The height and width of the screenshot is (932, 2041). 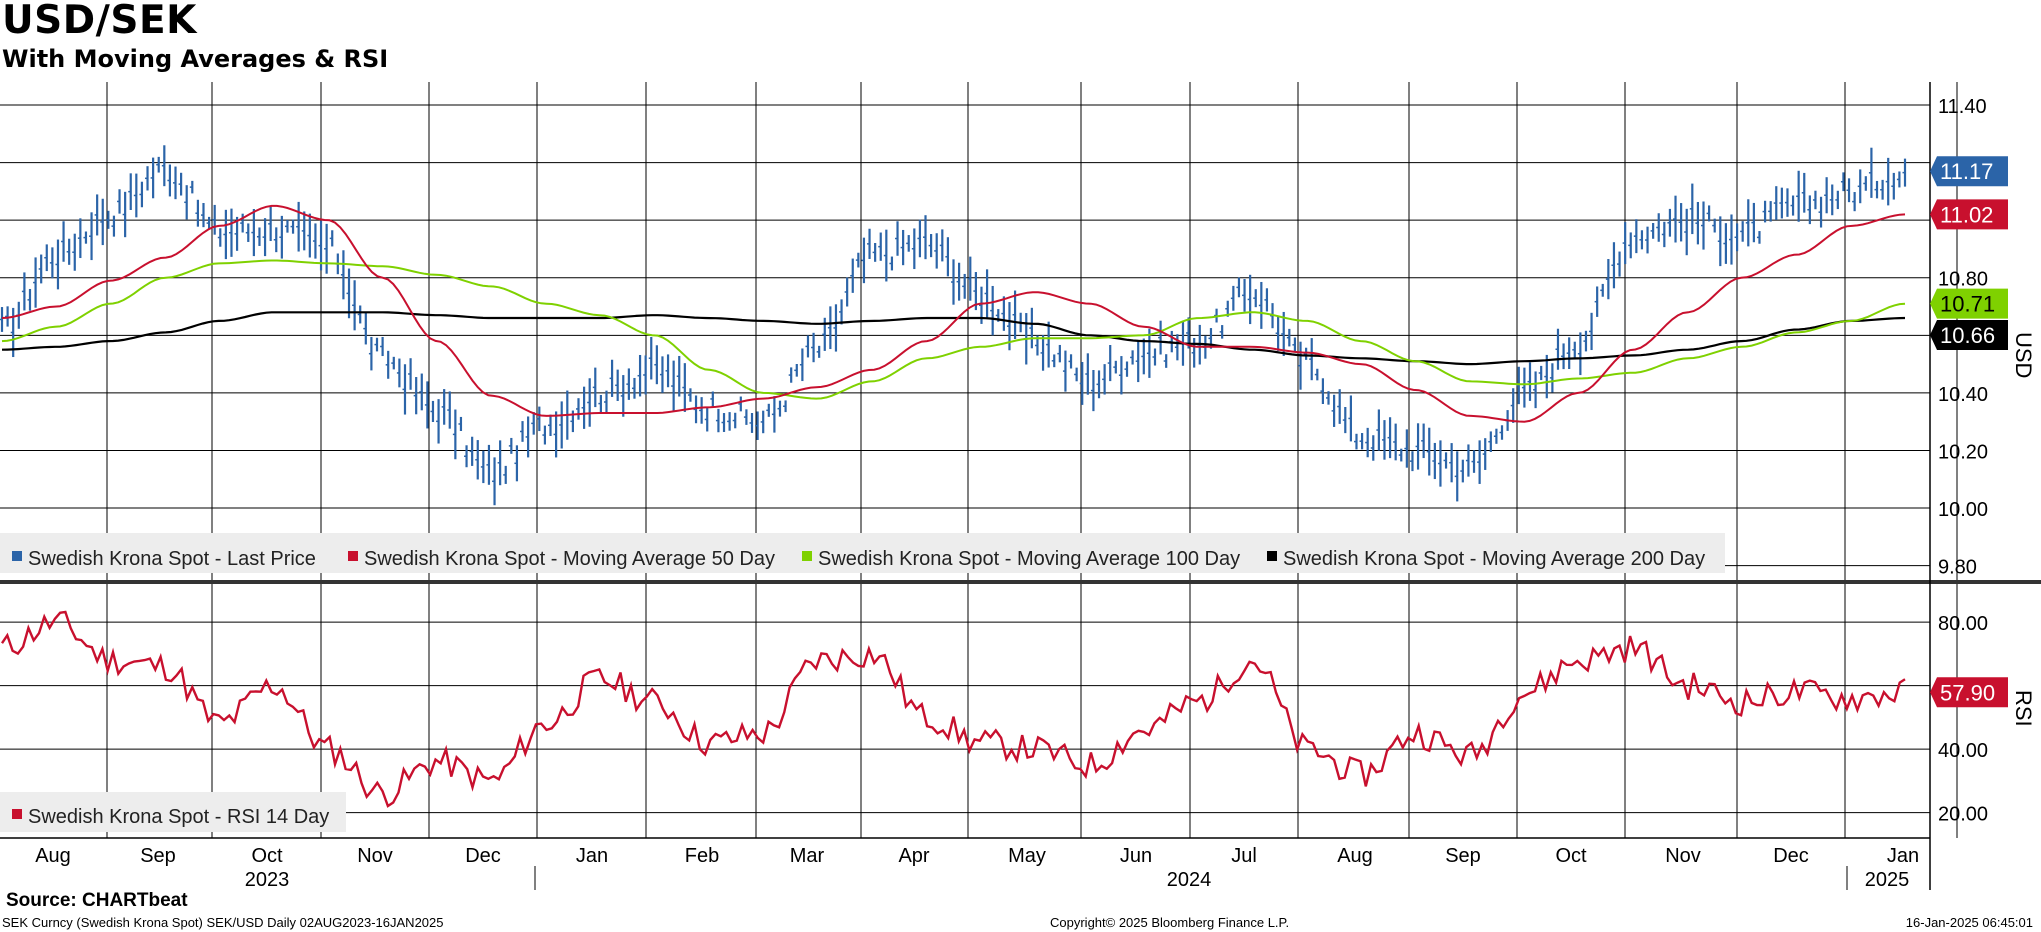 I want to click on x-month-label: Feb, so click(x=702, y=856).